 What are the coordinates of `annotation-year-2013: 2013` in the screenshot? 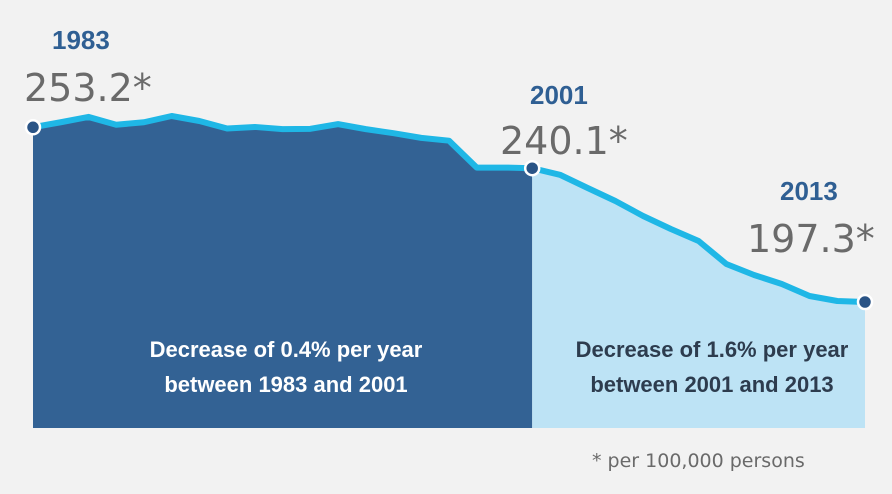 It's located at (809, 191).